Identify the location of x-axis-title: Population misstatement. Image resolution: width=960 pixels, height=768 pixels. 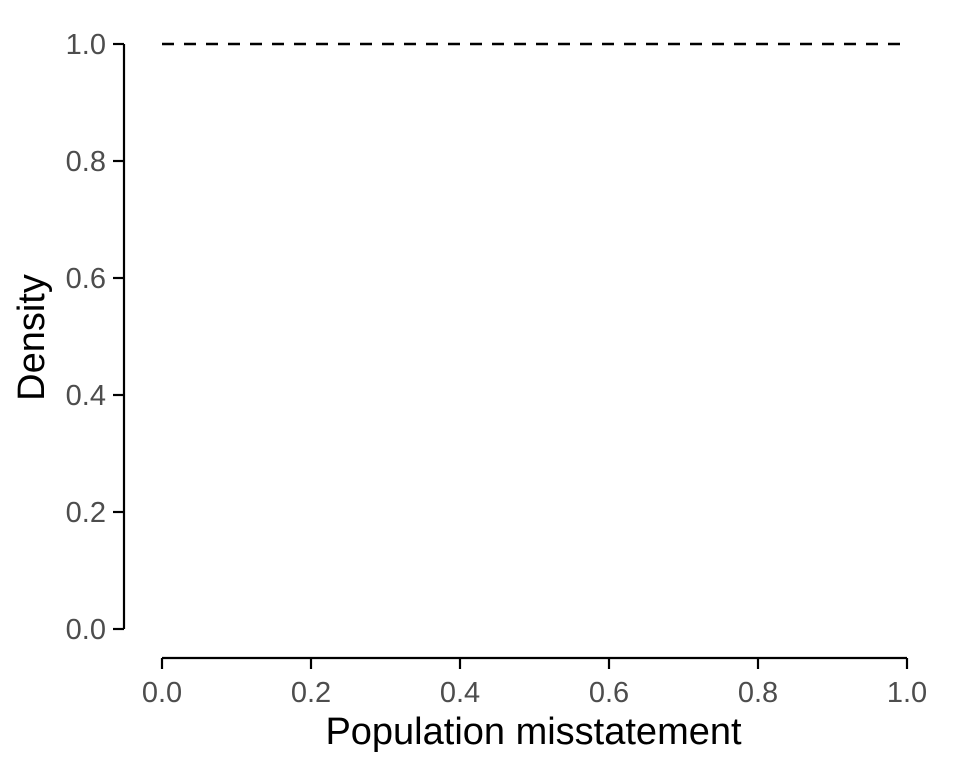
(533, 732).